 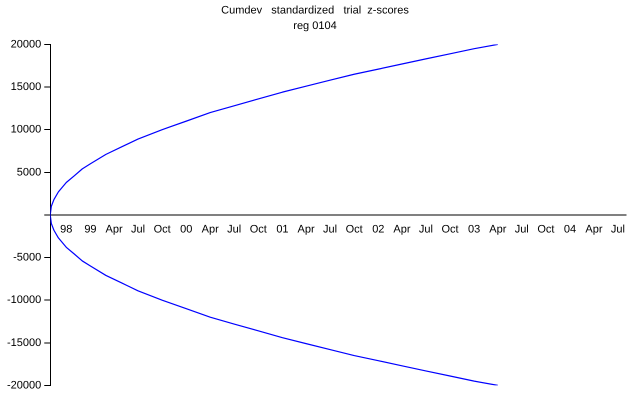 I want to click on y-tick-label: -20000, so click(x=24, y=385).